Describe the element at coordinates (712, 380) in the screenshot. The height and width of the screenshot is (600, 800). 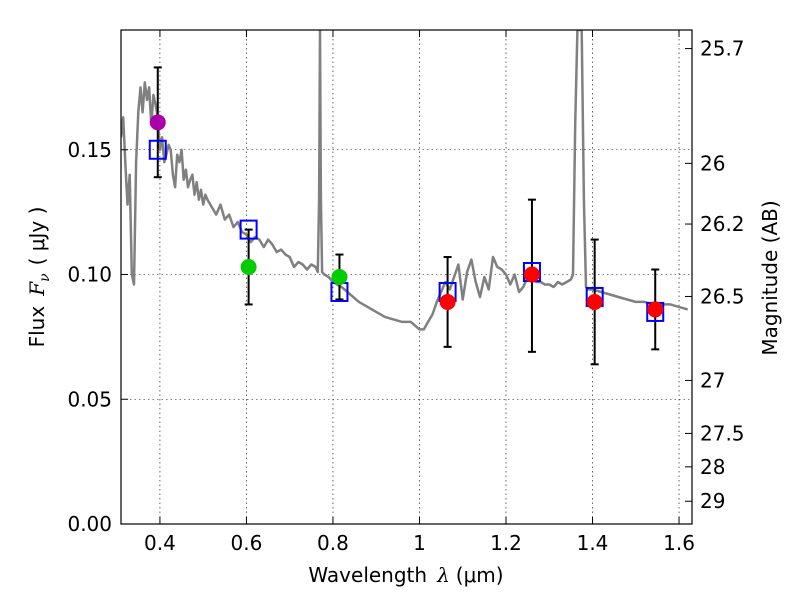
I see `magnitude-tick-label: 27` at that location.